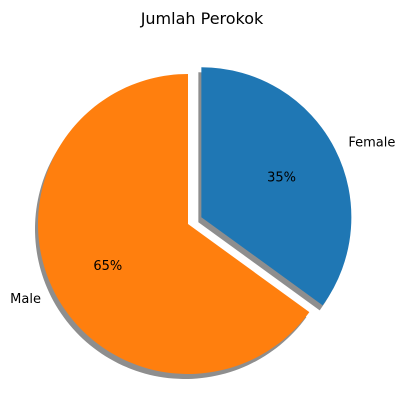 Image resolution: width=408 pixels, height=411 pixels. Describe the element at coordinates (281, 177) in the screenshot. I see `percent-label-female: 35%` at that location.